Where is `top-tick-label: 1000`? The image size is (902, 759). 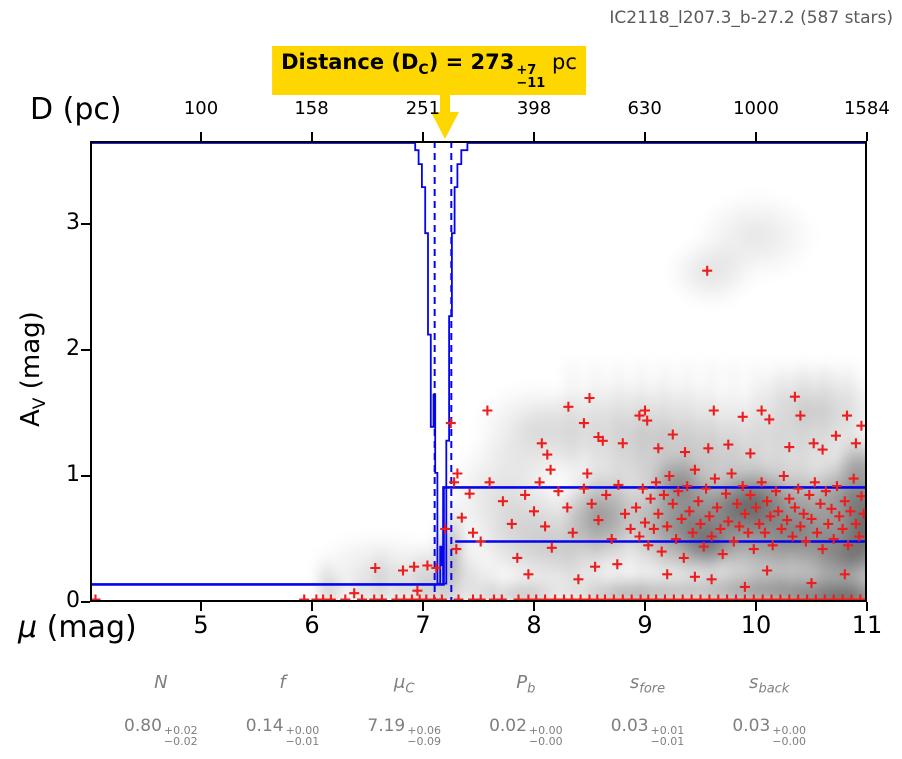 top-tick-label: 1000 is located at coordinates (756, 108).